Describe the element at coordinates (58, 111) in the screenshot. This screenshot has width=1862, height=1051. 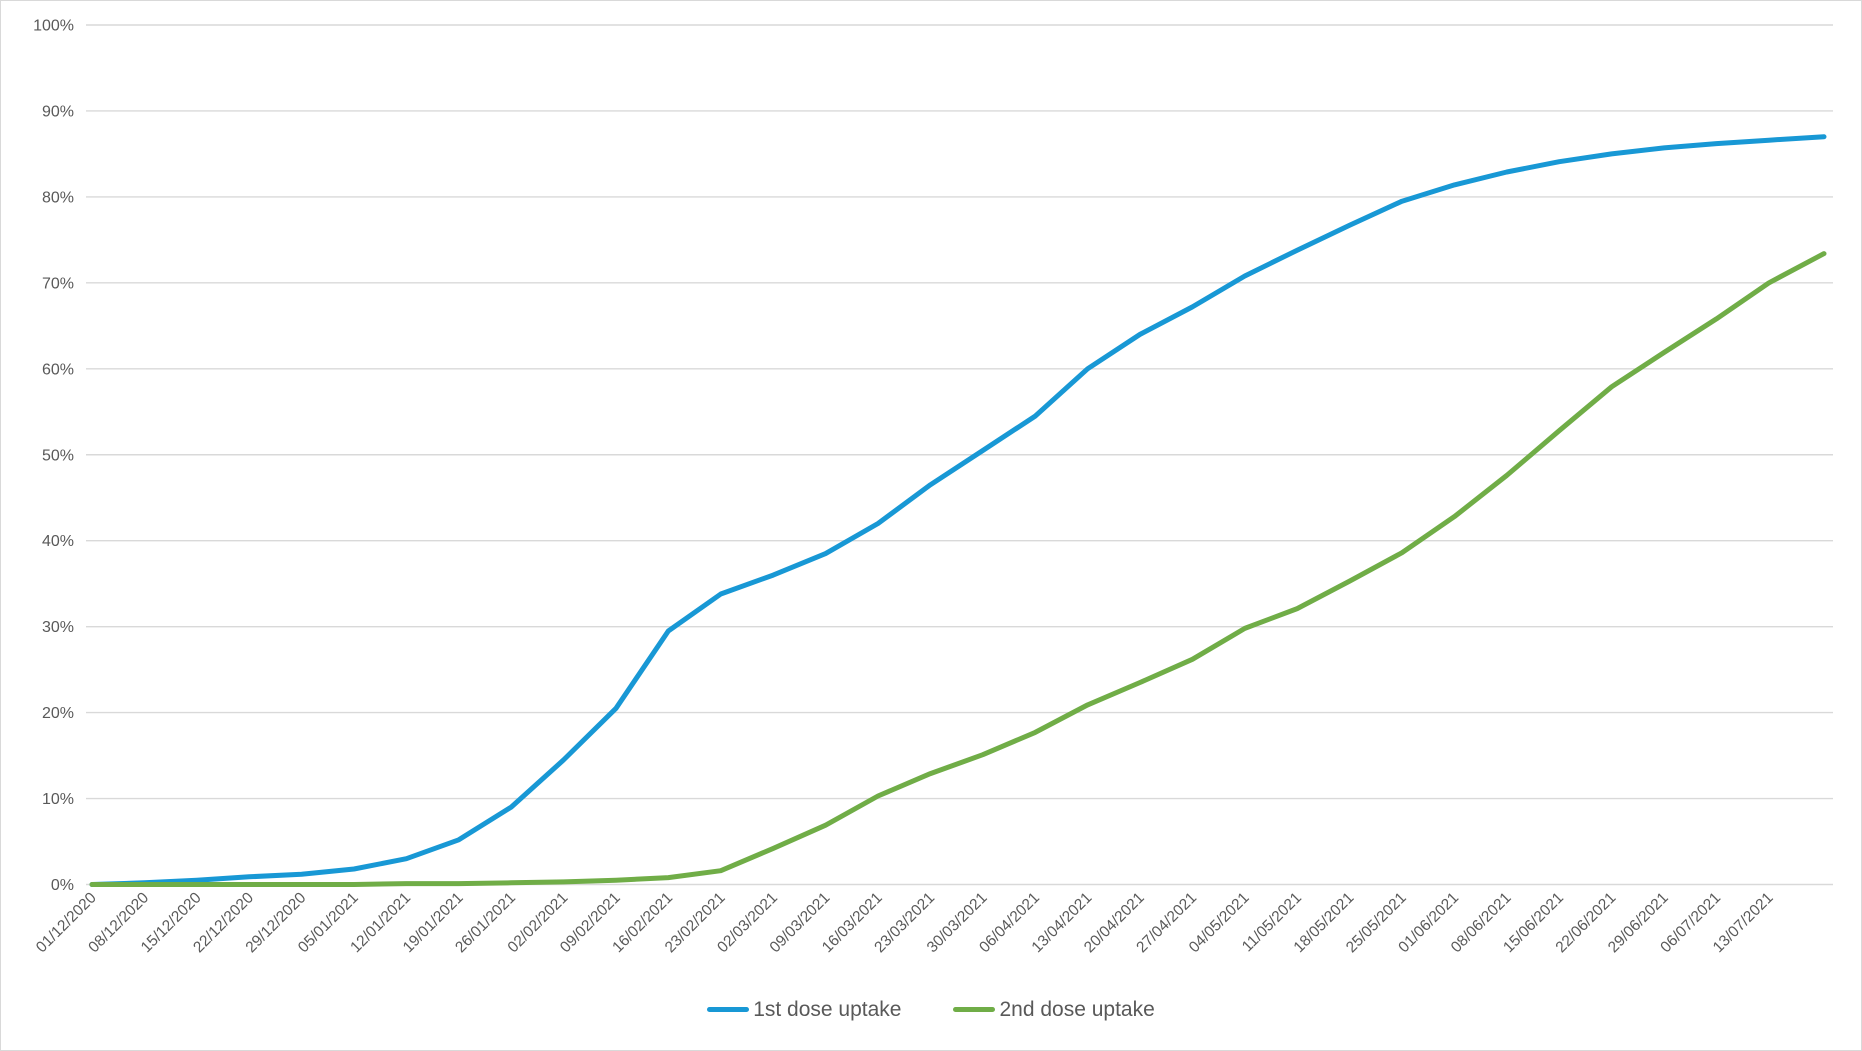
I see `y-axis-tick-label: 90%` at that location.